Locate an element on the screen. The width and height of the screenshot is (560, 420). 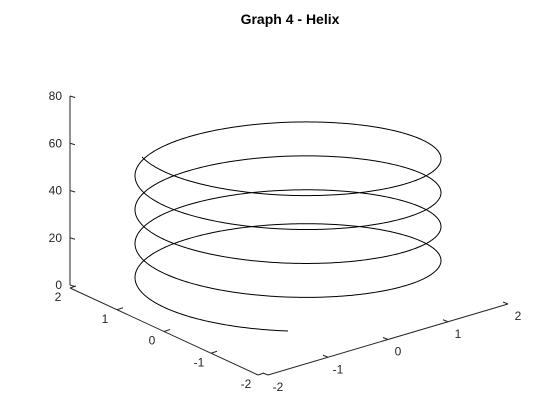
z-tick-label: 60 is located at coordinates (56, 143).